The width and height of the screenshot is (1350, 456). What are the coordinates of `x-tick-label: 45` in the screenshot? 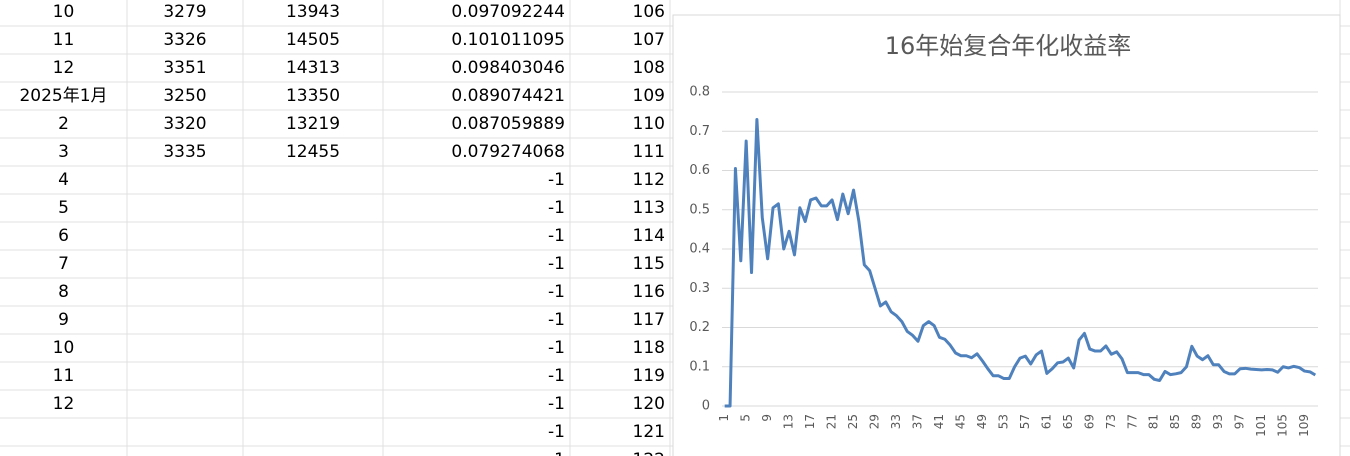 It's located at (960, 421).